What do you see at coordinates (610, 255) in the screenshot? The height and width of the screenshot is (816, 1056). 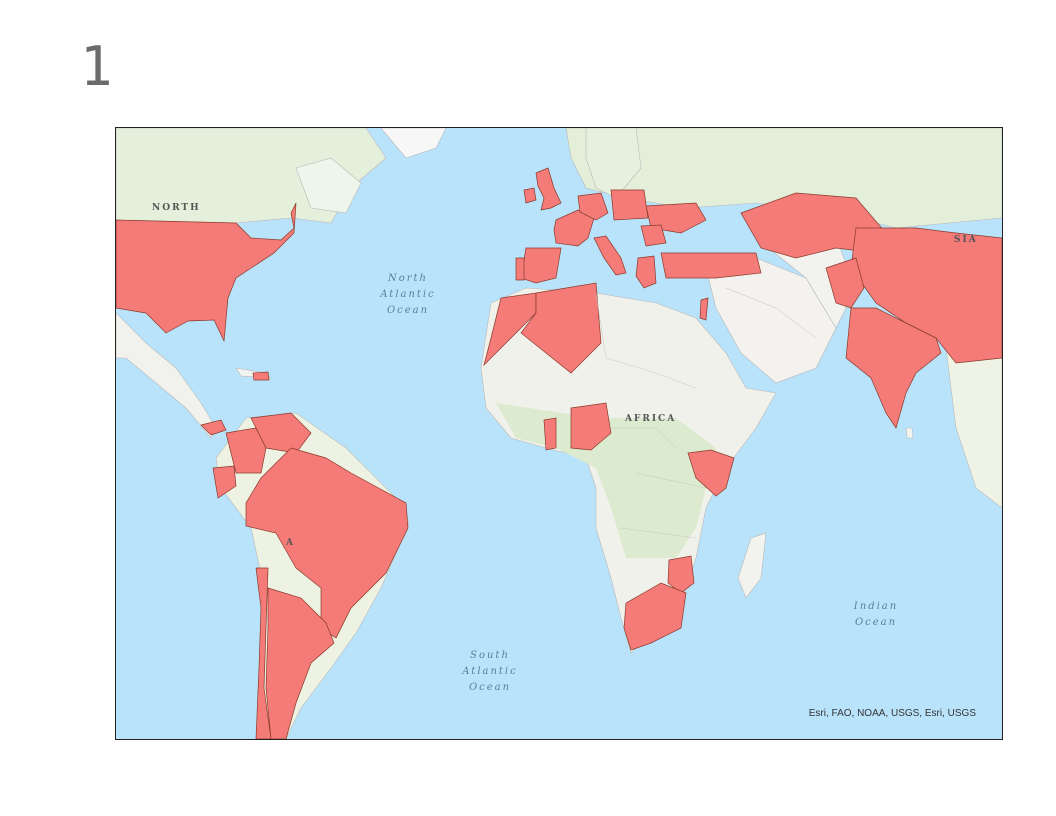 I see `country-italy` at bounding box center [610, 255].